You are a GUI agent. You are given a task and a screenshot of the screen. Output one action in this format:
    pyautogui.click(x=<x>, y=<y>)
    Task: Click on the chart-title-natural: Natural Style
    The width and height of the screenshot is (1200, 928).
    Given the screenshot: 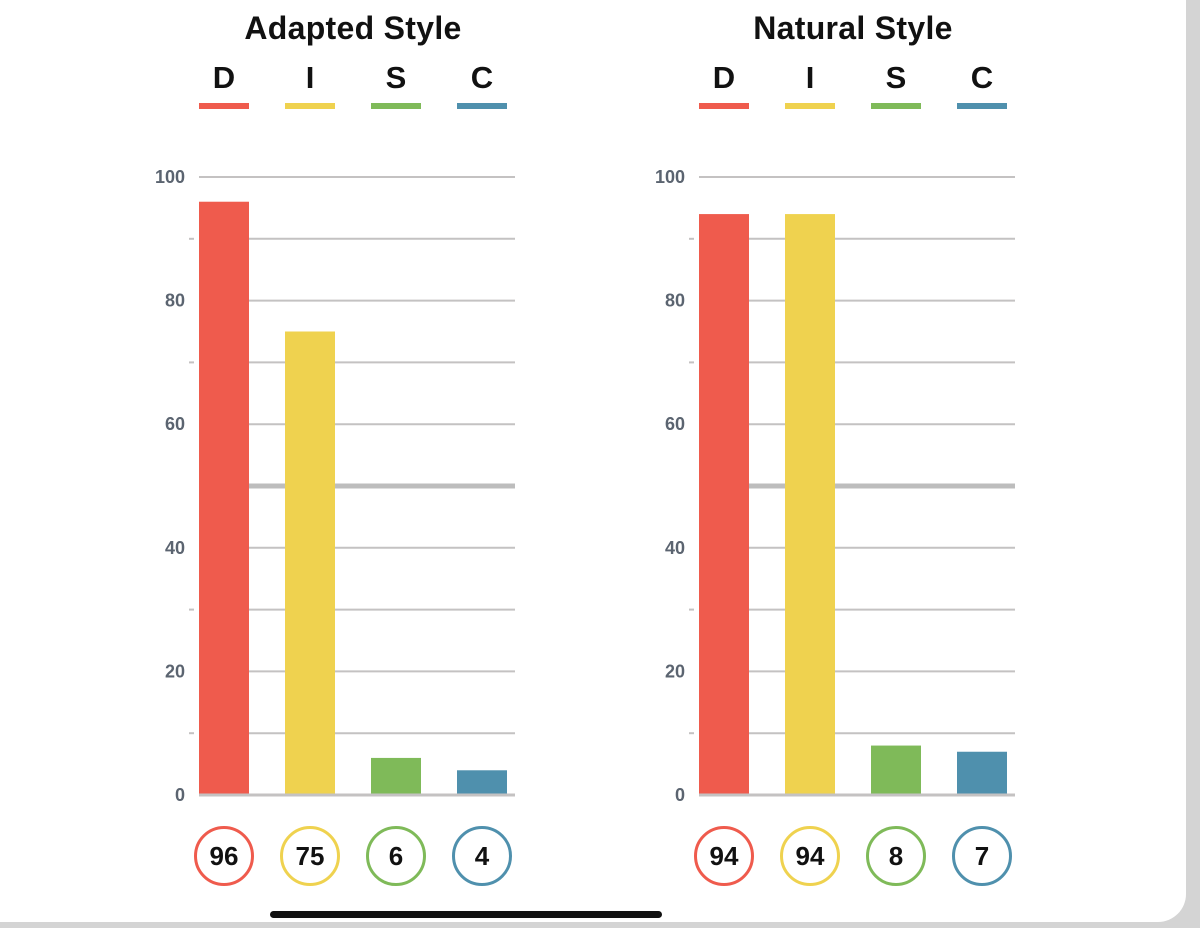 What is the action you would take?
    pyautogui.click(x=853, y=28)
    